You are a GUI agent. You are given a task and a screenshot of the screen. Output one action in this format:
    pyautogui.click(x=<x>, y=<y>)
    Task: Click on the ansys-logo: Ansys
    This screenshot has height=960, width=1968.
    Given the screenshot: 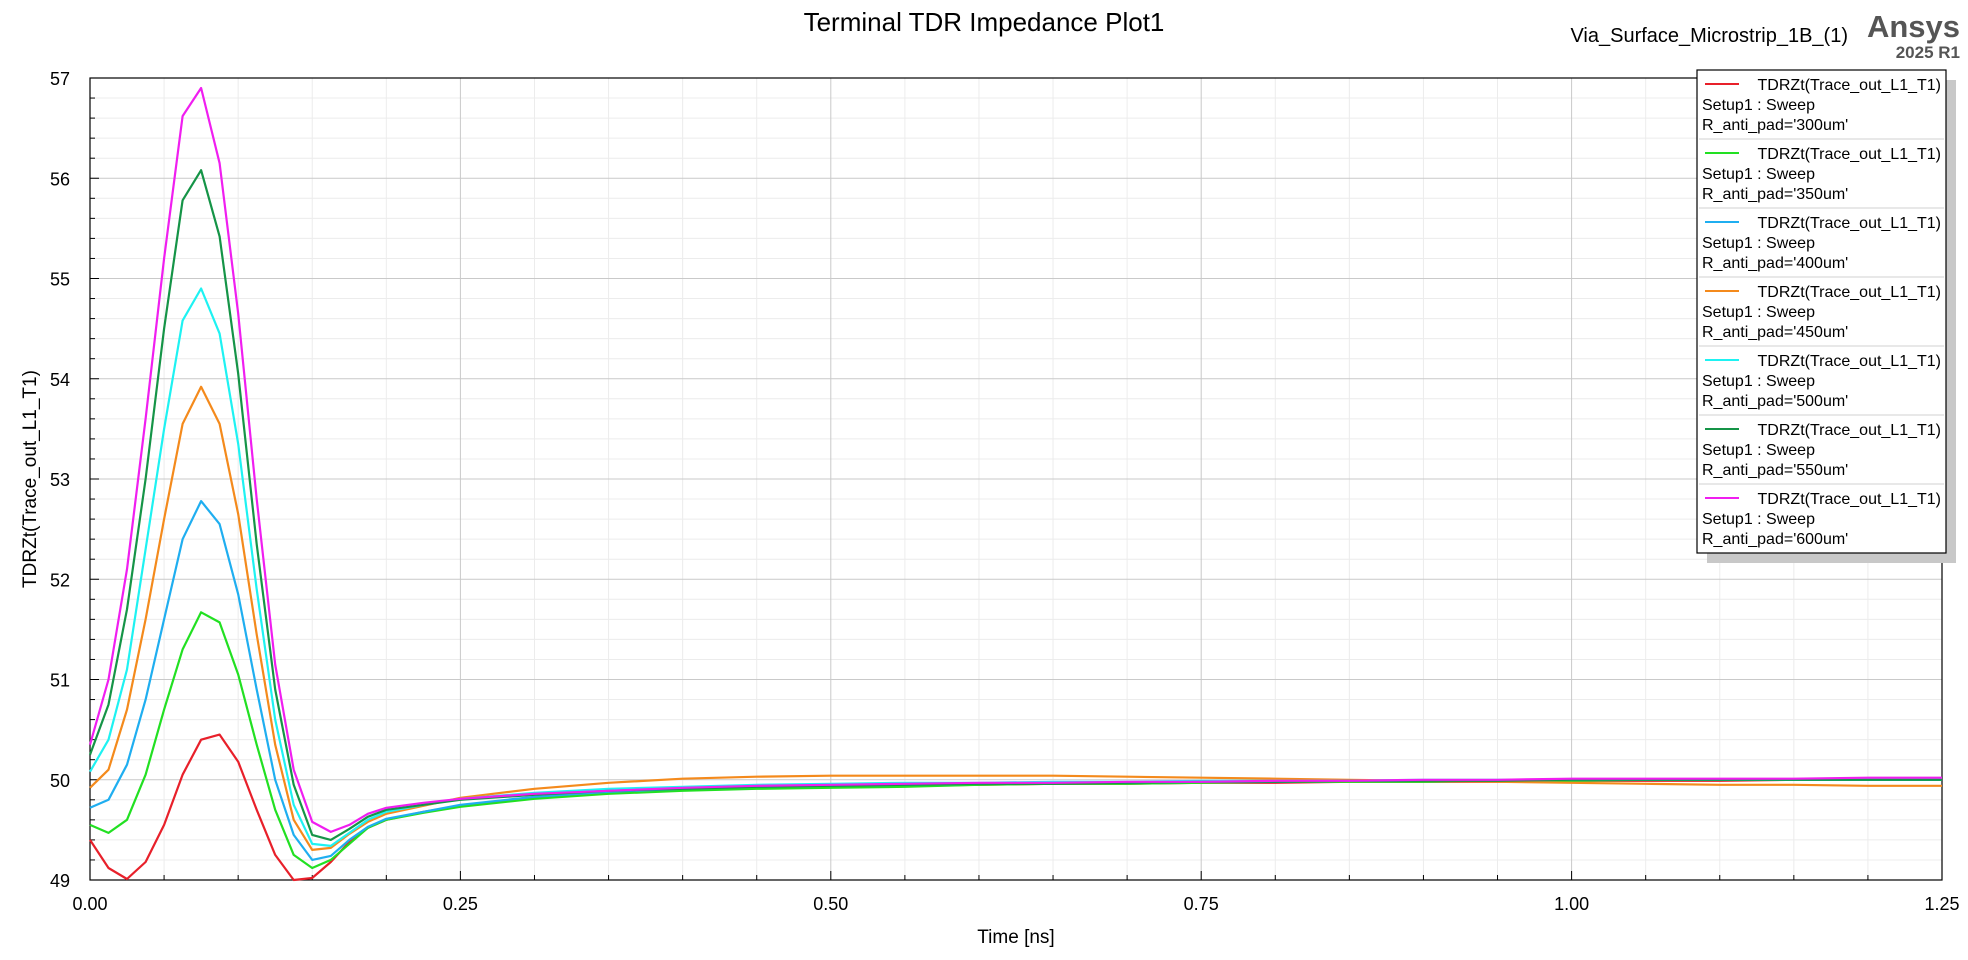 What is the action you would take?
    pyautogui.click(x=1913, y=26)
    